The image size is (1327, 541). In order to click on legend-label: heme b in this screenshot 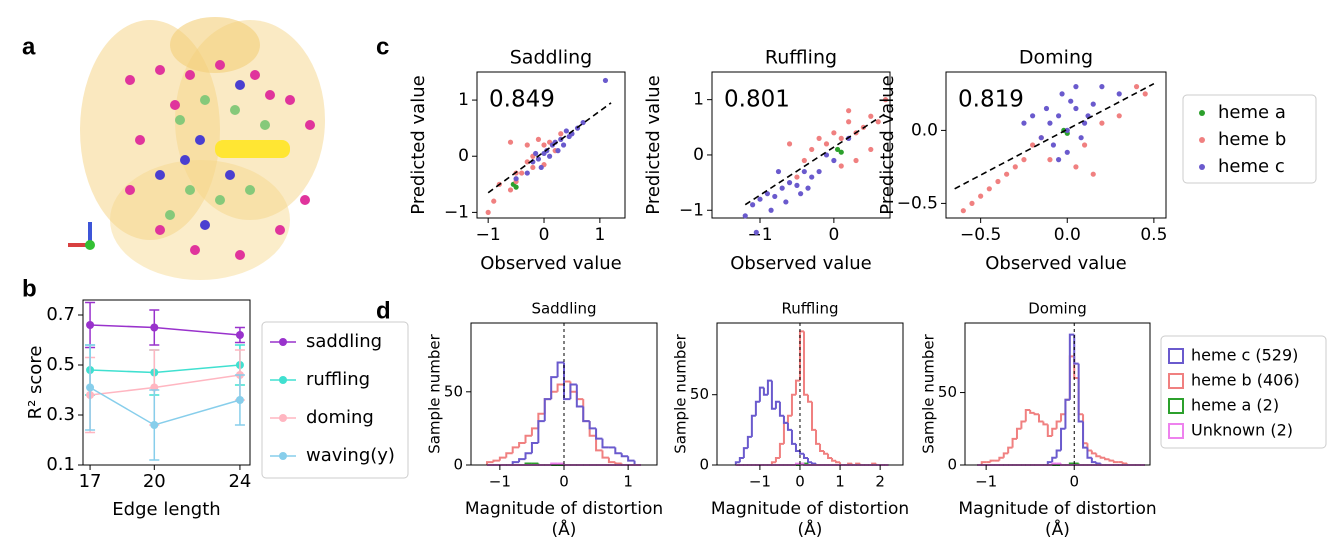, I will do `click(1252, 139)`.